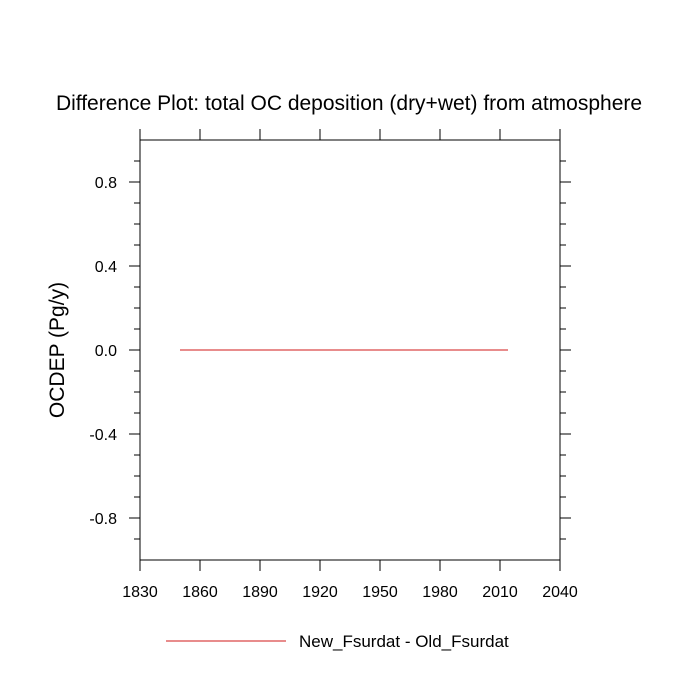 This screenshot has height=700, width=700. I want to click on x-tick-label-1830: 1830, so click(140, 592).